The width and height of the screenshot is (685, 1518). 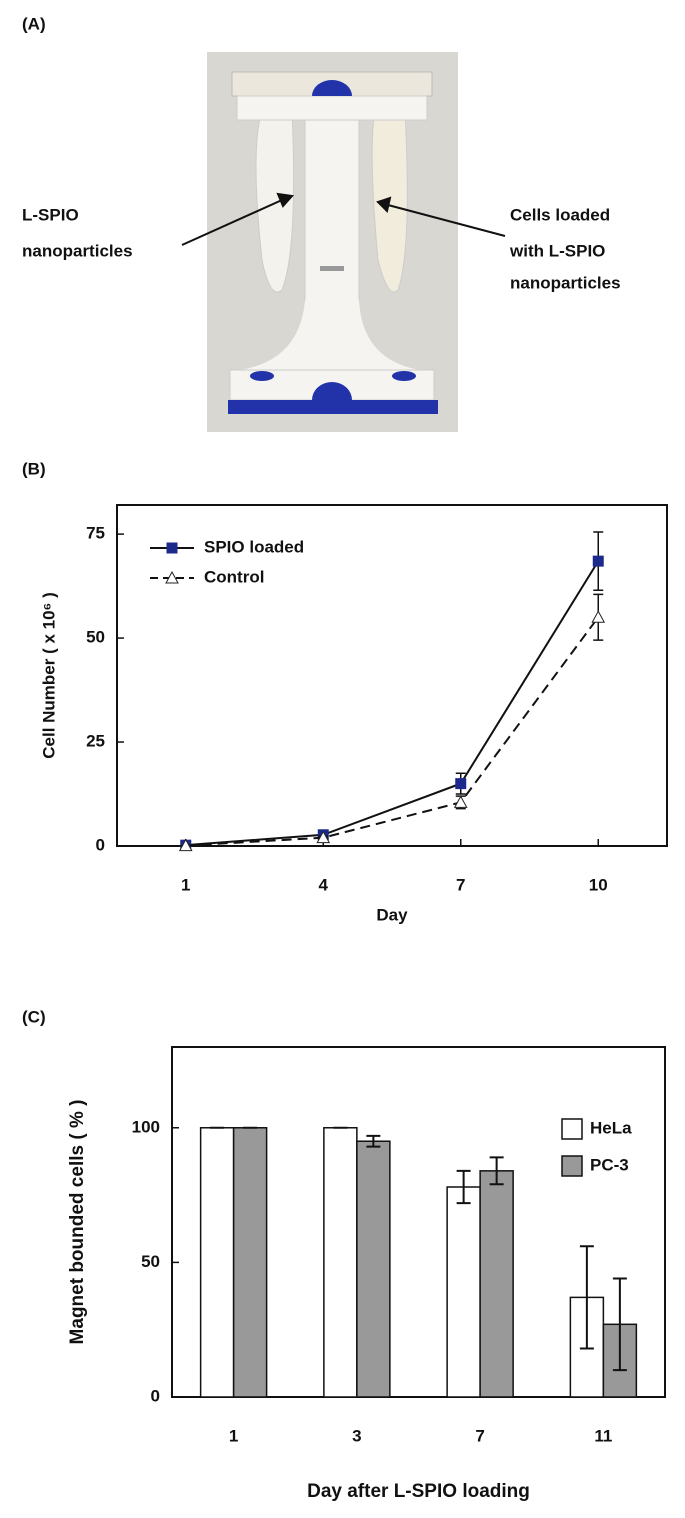 I want to click on legend-label: PC-3, so click(x=609, y=1164).